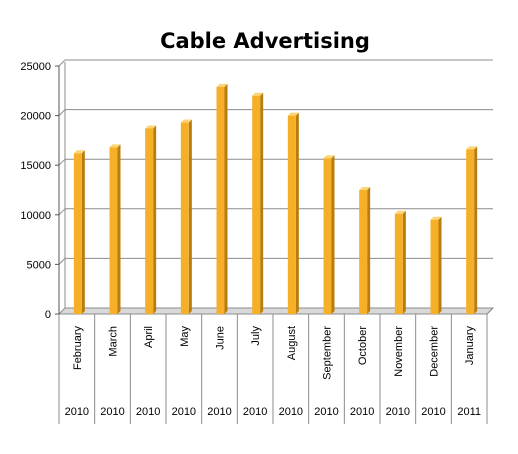 This screenshot has height=454, width=518. What do you see at coordinates (39, 265) in the screenshot?
I see `y-tick-label: 5000` at bounding box center [39, 265].